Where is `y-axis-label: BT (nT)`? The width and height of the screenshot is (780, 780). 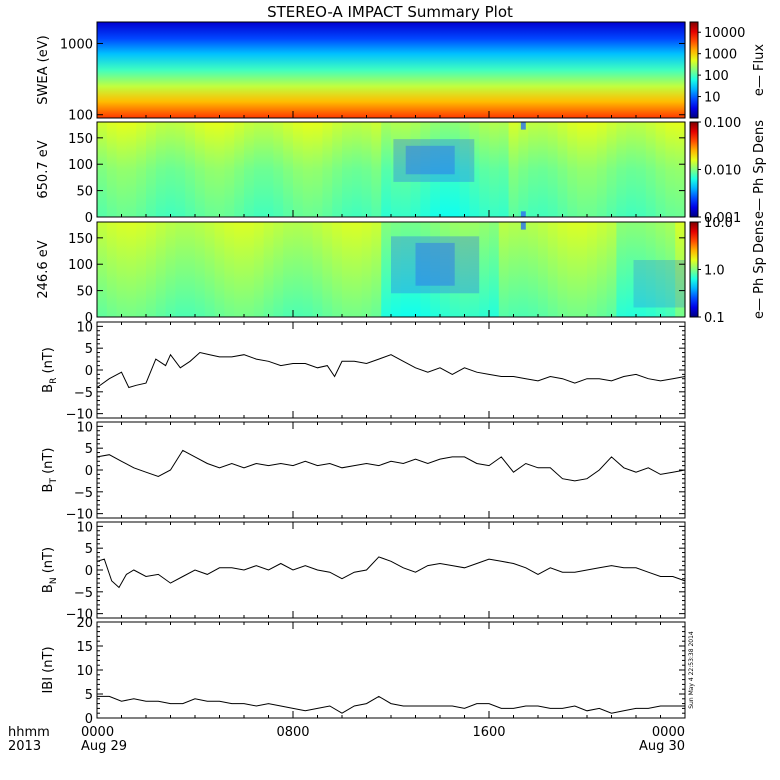 y-axis-label: BT (nT) is located at coordinates (50, 470).